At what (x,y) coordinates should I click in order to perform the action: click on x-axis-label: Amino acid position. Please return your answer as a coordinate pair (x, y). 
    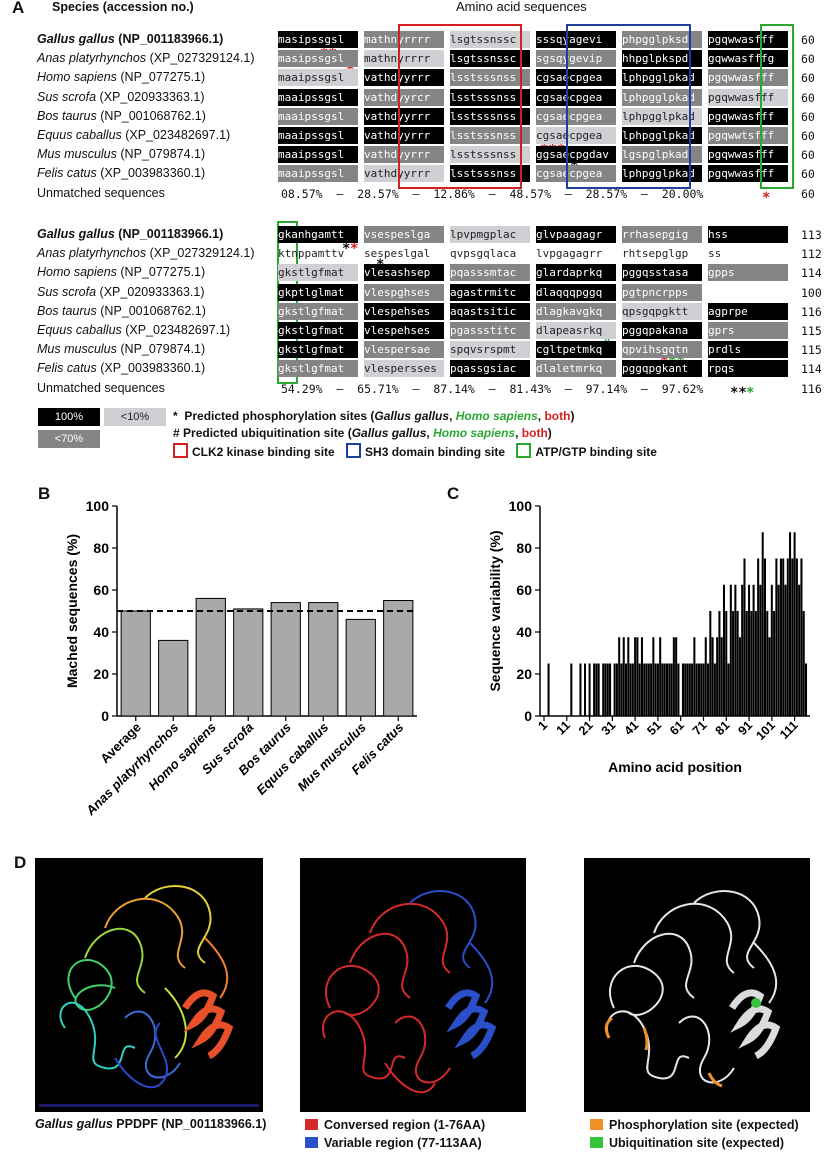
    Looking at the image, I should click on (675, 767).